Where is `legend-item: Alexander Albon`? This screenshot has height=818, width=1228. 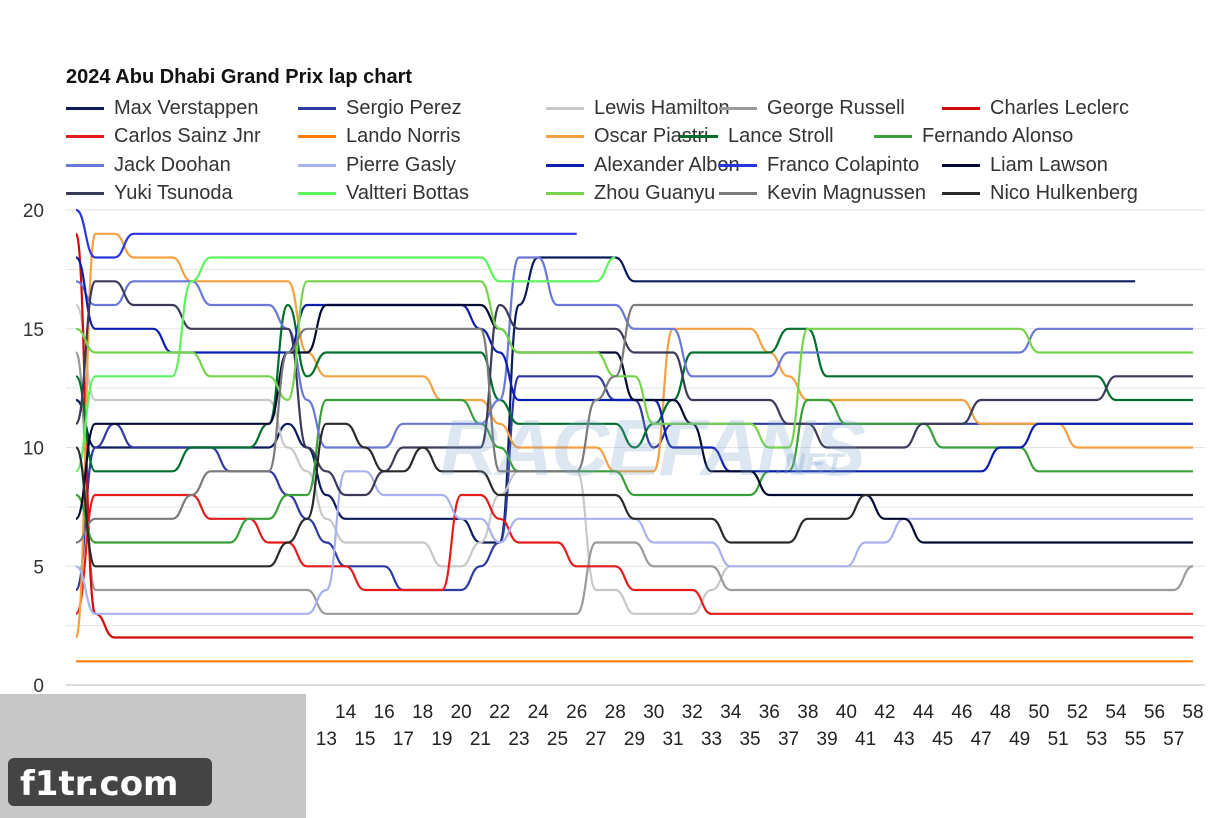 legend-item: Alexander Albon is located at coordinates (643, 165).